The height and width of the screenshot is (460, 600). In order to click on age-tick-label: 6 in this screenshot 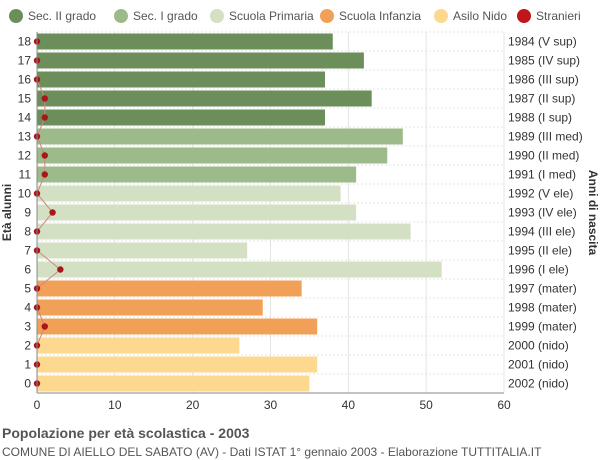, I will do `click(27, 270)`.